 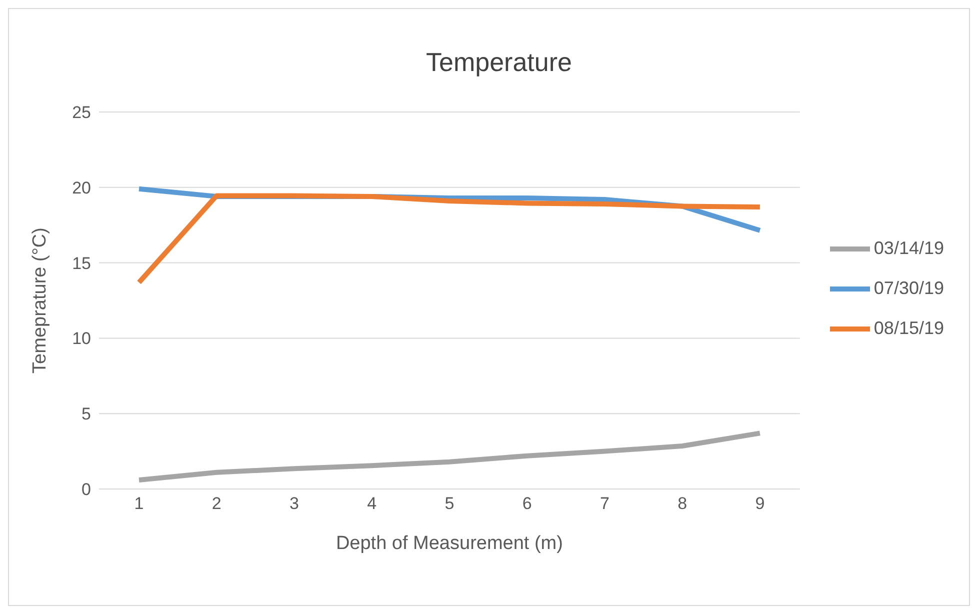 What do you see at coordinates (499, 62) in the screenshot?
I see `chart-title: Temperature` at bounding box center [499, 62].